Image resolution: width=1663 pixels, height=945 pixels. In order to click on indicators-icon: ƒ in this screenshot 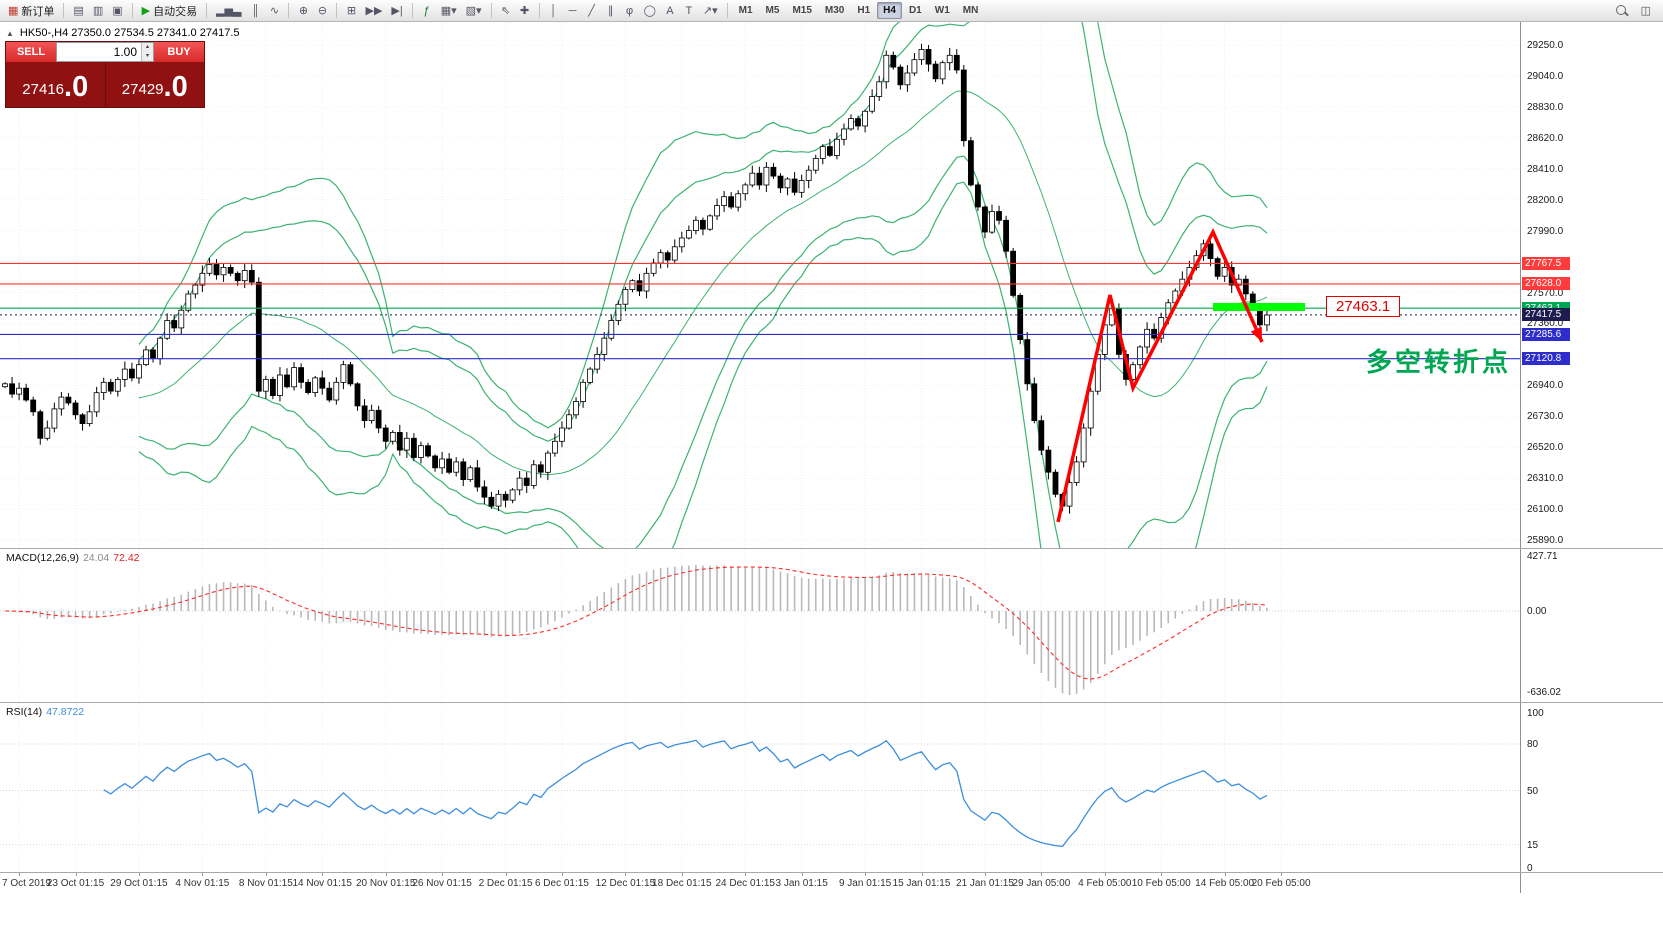, I will do `click(427, 11)`.